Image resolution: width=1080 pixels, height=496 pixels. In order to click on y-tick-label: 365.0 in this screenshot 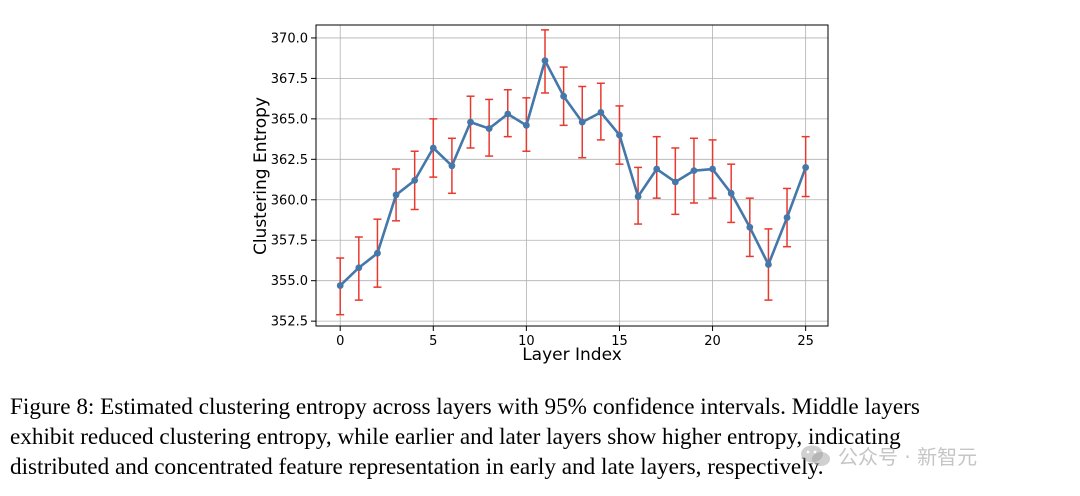, I will do `click(289, 119)`.